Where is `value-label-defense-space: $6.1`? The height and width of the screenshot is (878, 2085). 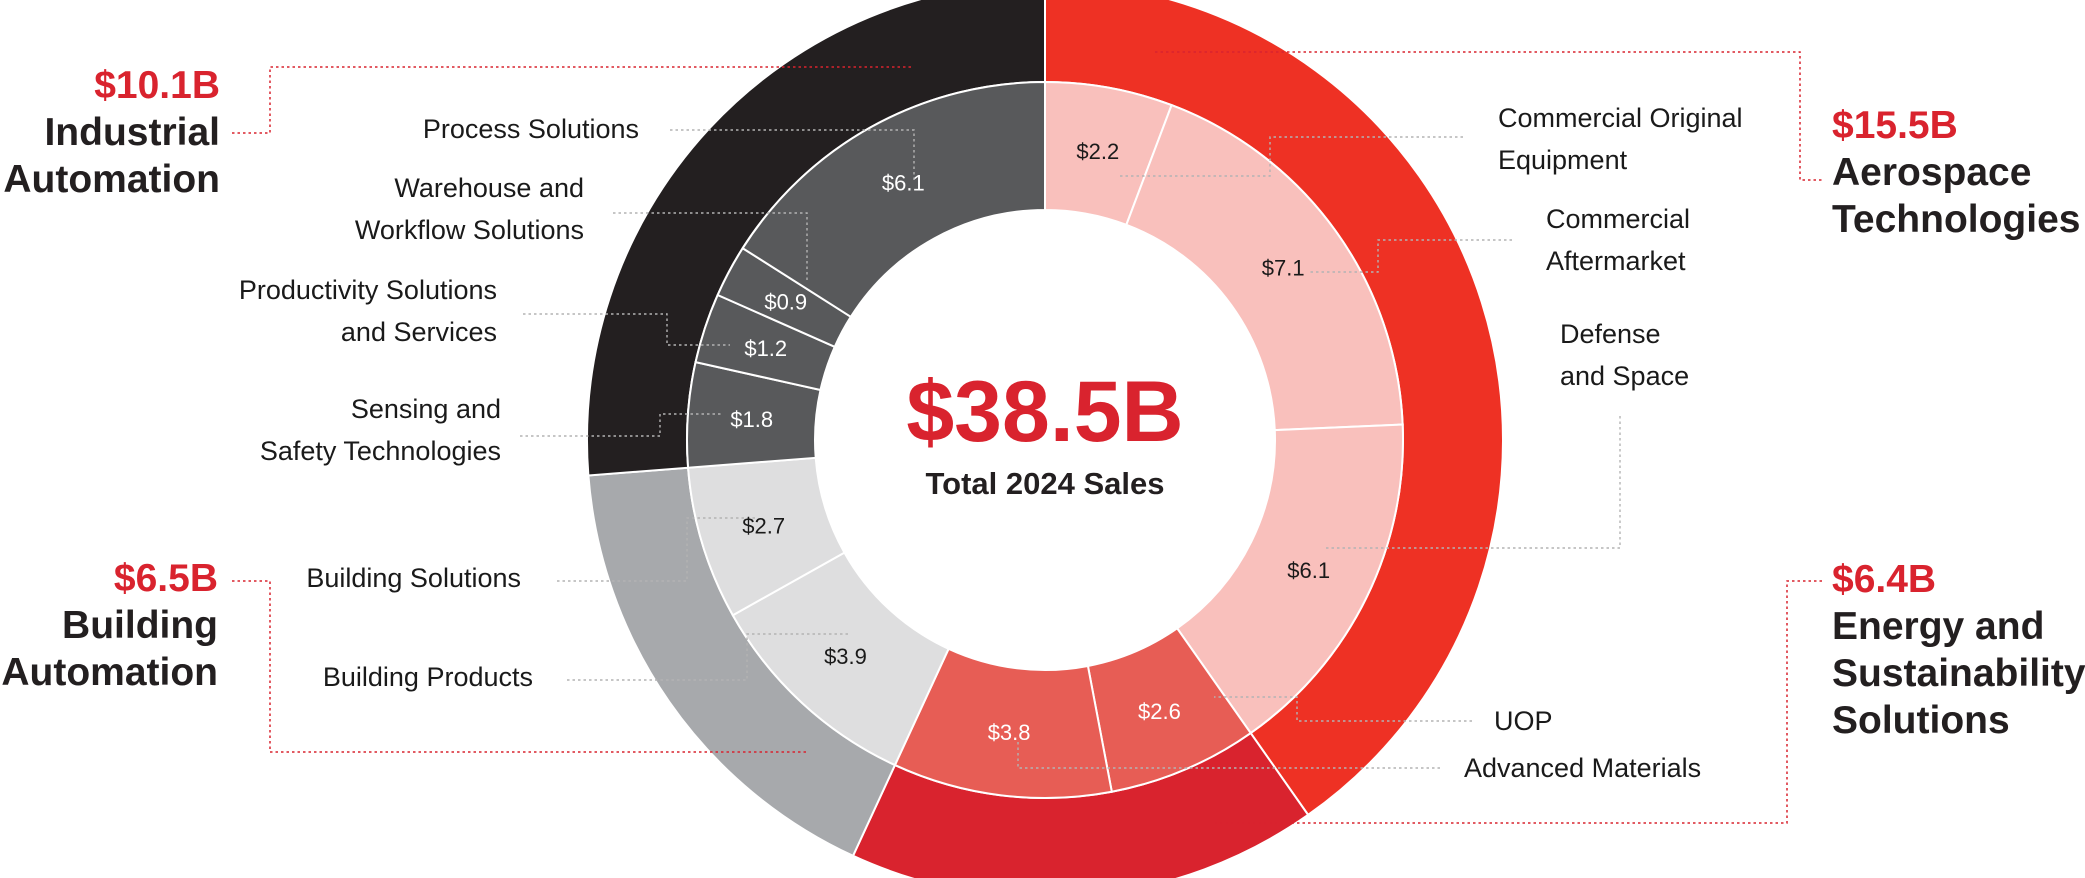 value-label-defense-space: $6.1 is located at coordinates (1308, 570).